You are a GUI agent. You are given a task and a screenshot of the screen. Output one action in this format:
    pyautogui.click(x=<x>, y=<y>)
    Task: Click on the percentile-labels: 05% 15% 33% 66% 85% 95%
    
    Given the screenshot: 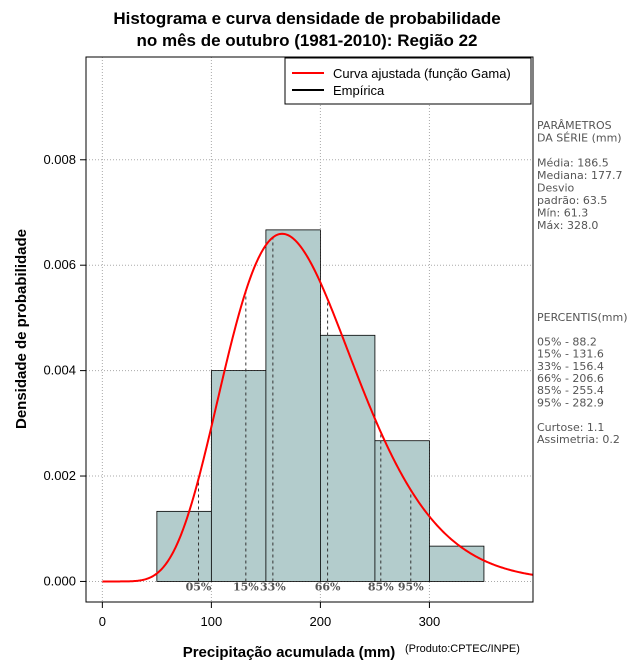 What is the action you would take?
    pyautogui.click(x=305, y=586)
    